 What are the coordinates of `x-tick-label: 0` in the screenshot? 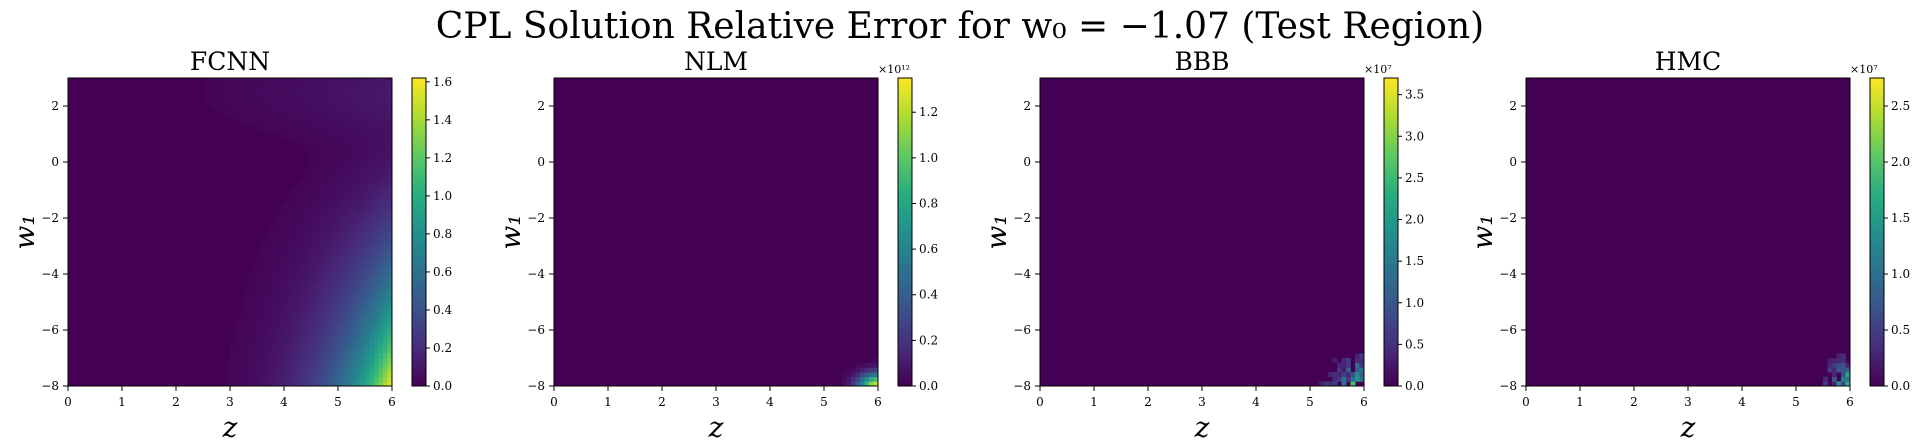 It's located at (554, 402).